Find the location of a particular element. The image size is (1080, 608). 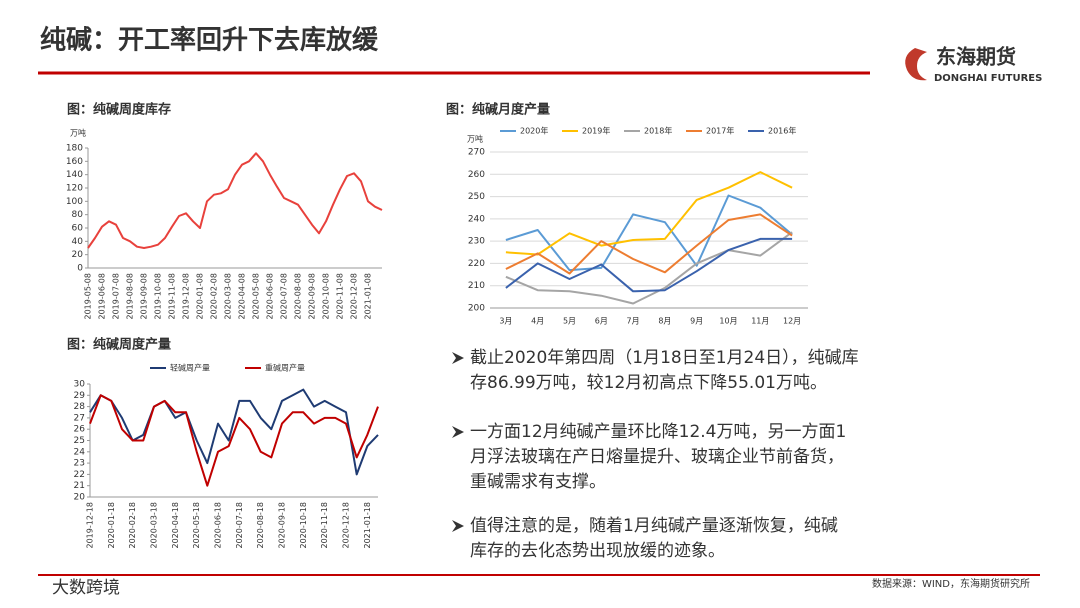

bullet-text: 一方面12月纯碱产量环比降12.4万吨，另一方面1 is located at coordinates (658, 432).